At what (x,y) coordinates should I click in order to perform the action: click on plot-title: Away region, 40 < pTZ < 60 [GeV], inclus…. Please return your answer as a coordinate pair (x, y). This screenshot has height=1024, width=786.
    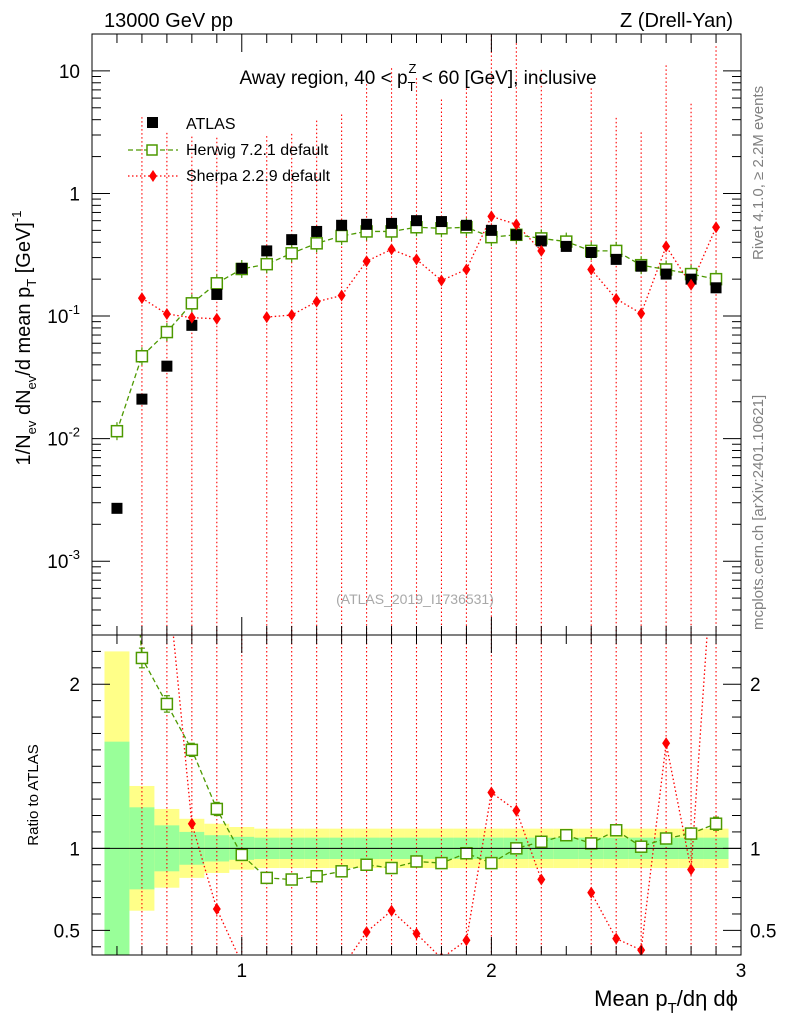
    Looking at the image, I should click on (417, 77).